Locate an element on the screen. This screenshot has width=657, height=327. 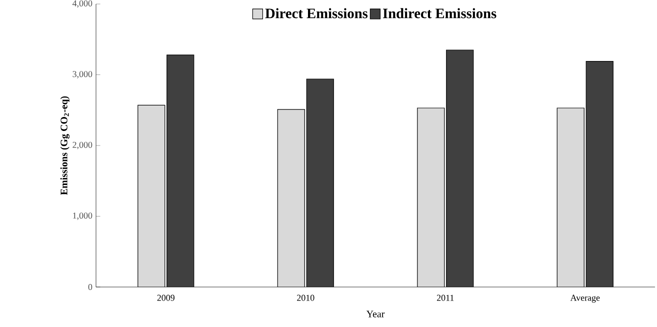
y-tick-label: 3,000 is located at coordinates (82, 74).